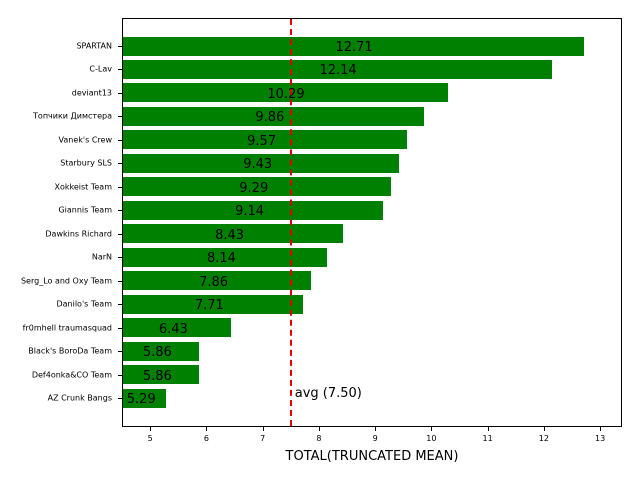 The height and width of the screenshot is (480, 640). What do you see at coordinates (100, 69) in the screenshot?
I see `y-tick-label: C-Lav` at bounding box center [100, 69].